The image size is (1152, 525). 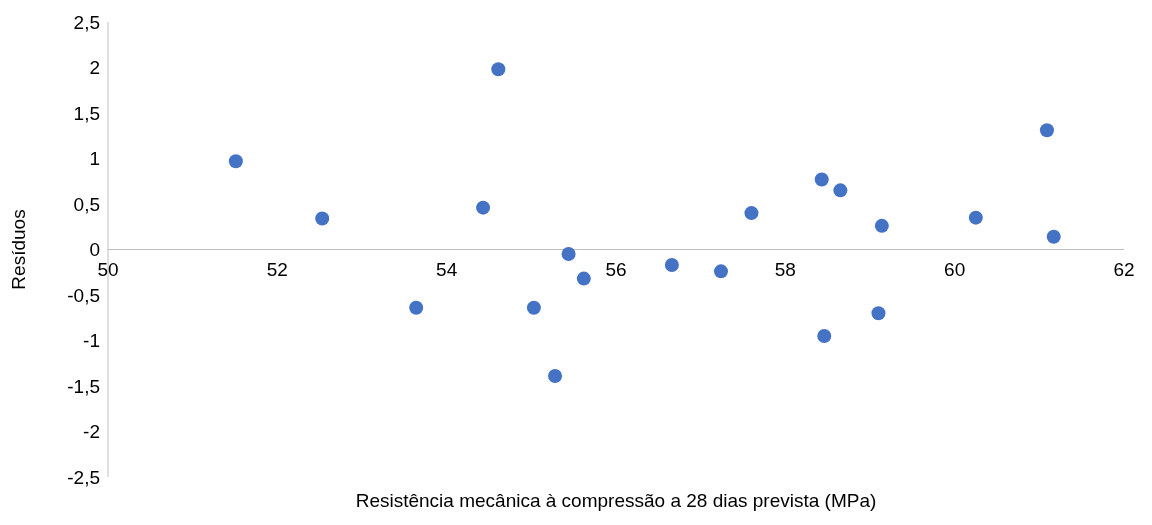 What do you see at coordinates (86, 204) in the screenshot?
I see `y-tick-label: 0,5` at bounding box center [86, 204].